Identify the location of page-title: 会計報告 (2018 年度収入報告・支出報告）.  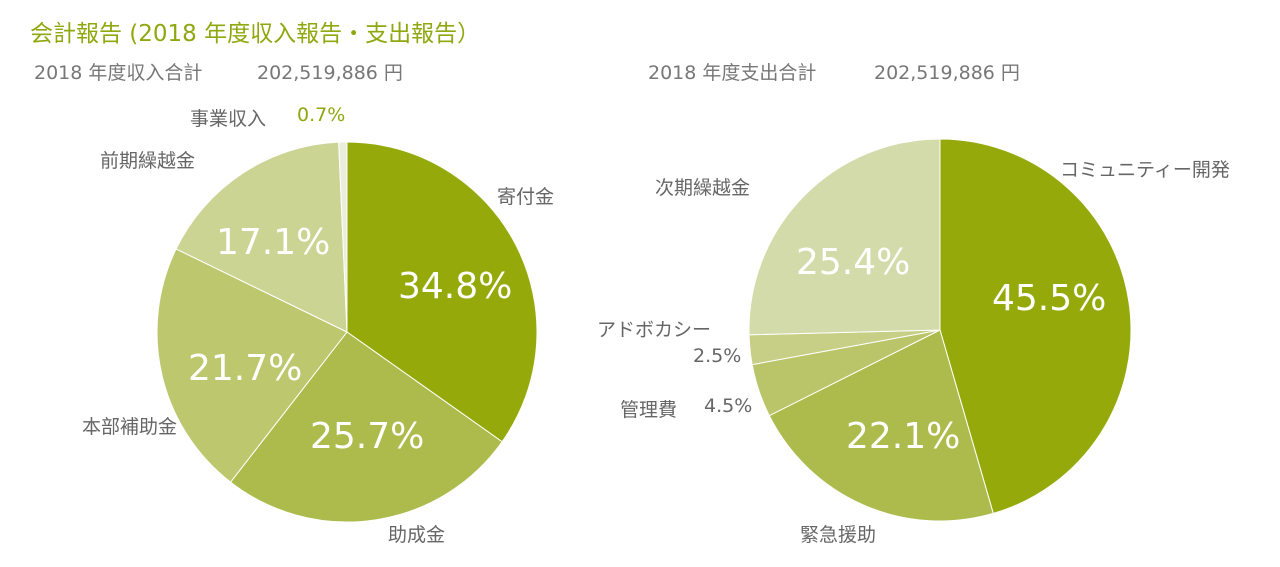
(255, 34).